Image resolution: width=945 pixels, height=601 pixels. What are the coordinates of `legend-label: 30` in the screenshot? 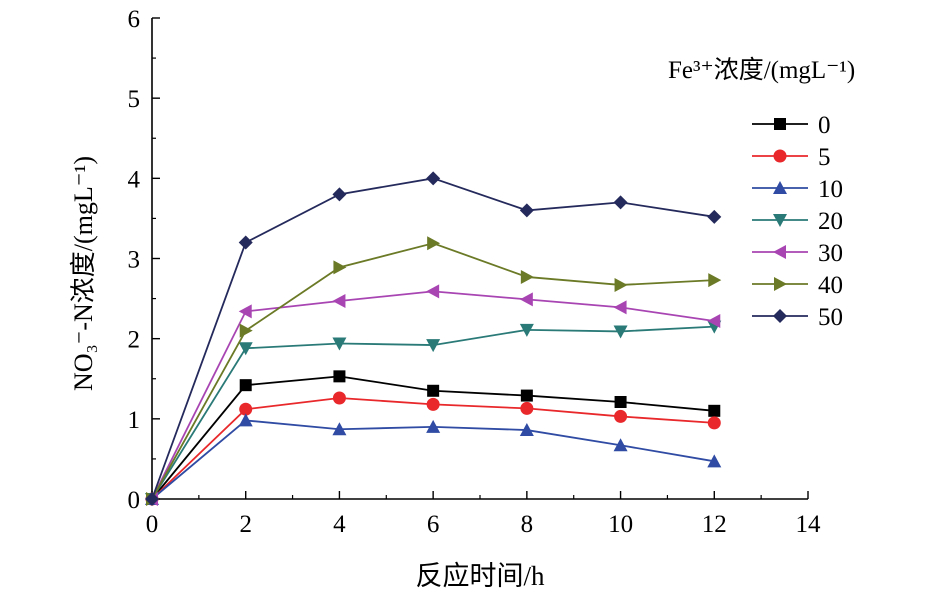 It's located at (830, 253).